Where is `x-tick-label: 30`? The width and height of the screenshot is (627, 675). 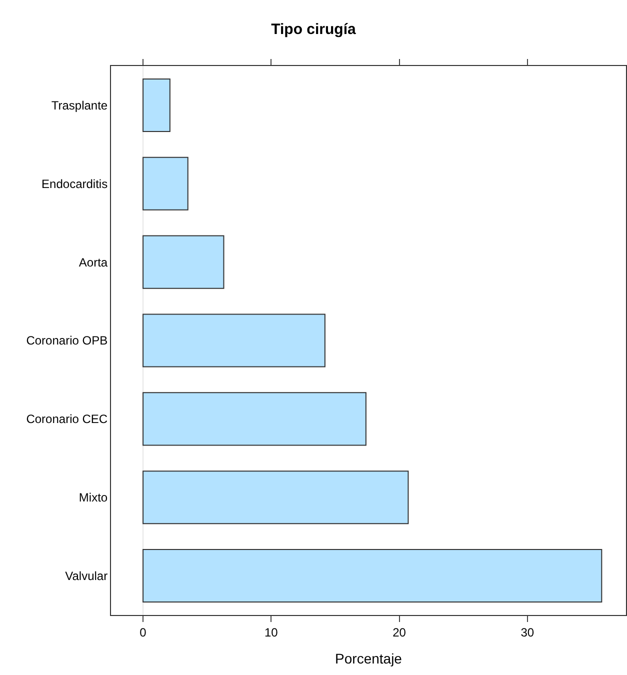 x-tick-label: 30 is located at coordinates (527, 632).